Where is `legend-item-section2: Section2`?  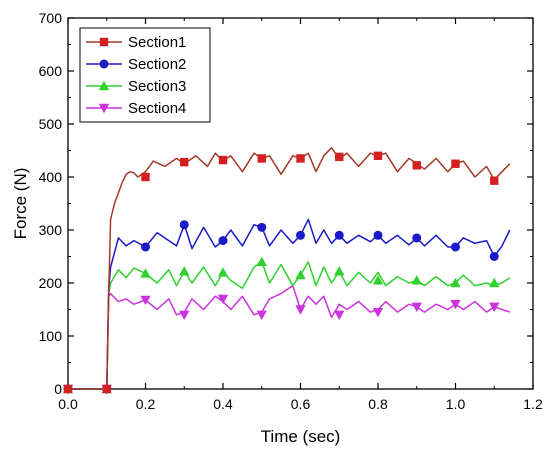
legend-item-section2: Section2 is located at coordinates (136, 64).